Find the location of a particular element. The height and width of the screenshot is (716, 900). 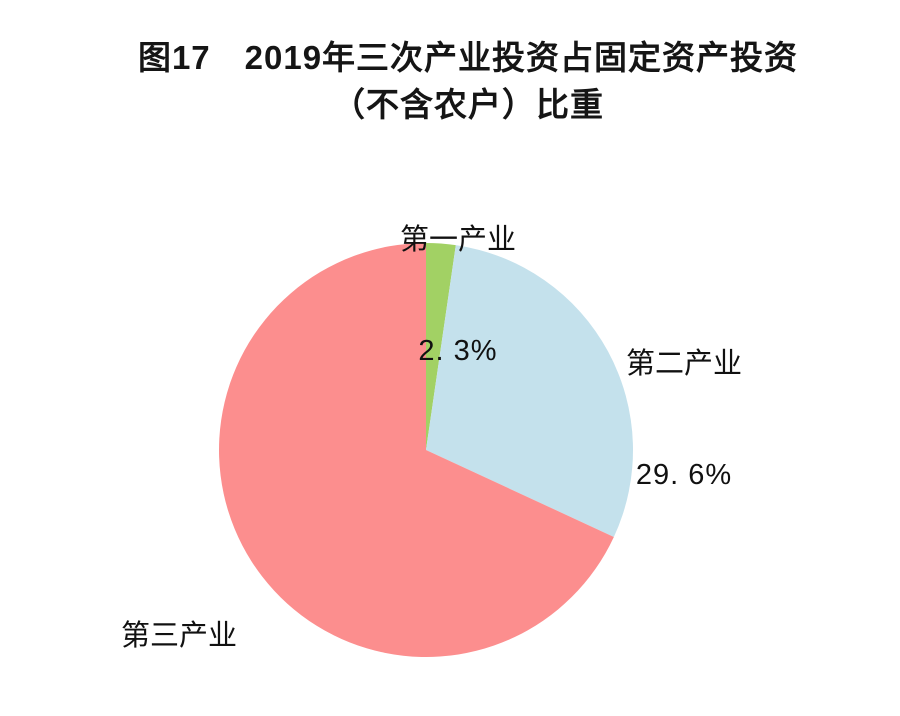

slice-label-tertiary-industry: 第三产业 68. 1% is located at coordinates (179, 630).